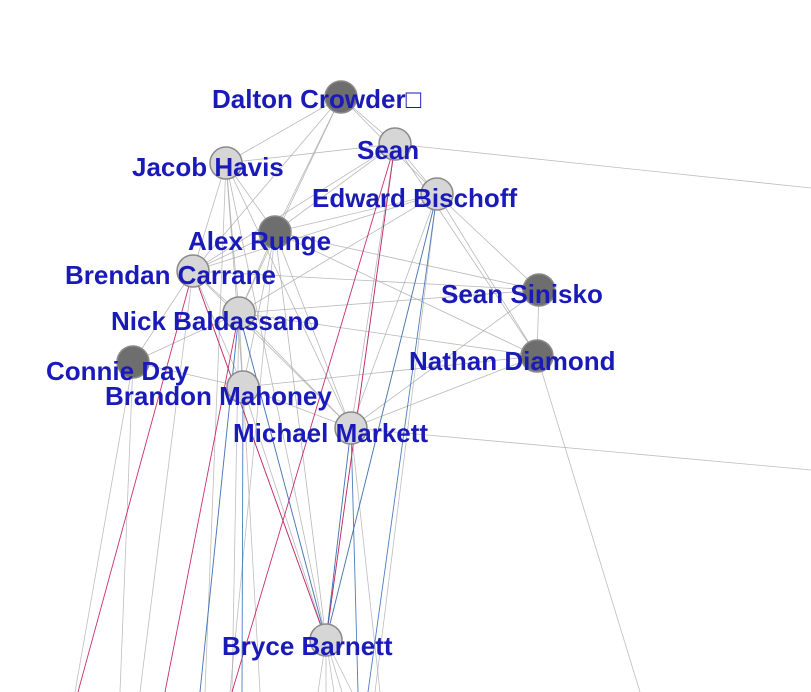  Describe the element at coordinates (326, 640) in the screenshot. I see `node-bryce` at that location.